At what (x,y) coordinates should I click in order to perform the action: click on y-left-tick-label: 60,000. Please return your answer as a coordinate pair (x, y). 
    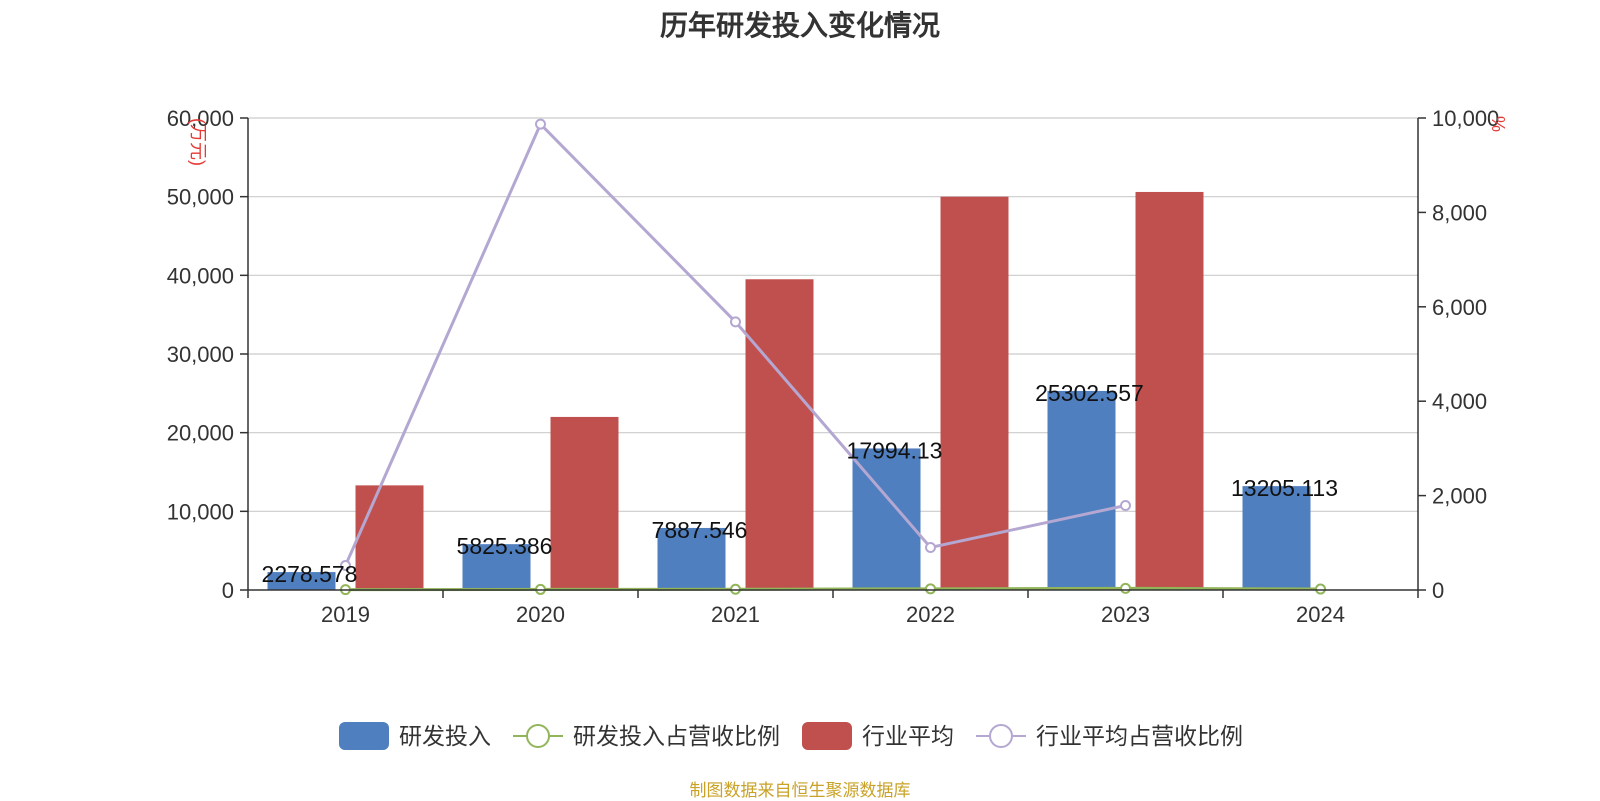
    Looking at the image, I should click on (200, 118).